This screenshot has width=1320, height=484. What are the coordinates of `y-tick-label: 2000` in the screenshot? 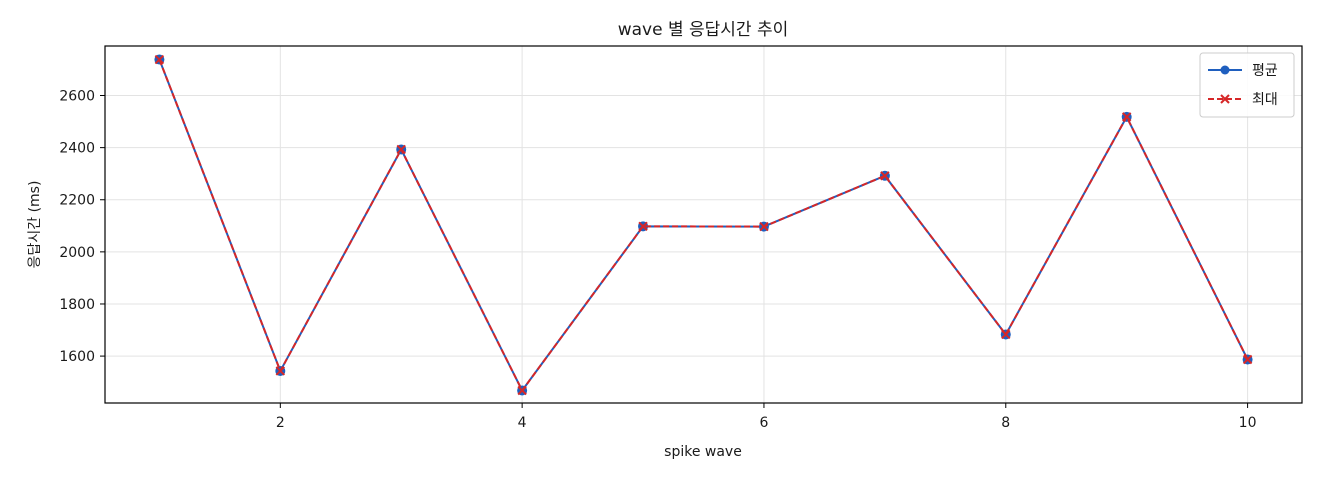 It's located at (77, 253).